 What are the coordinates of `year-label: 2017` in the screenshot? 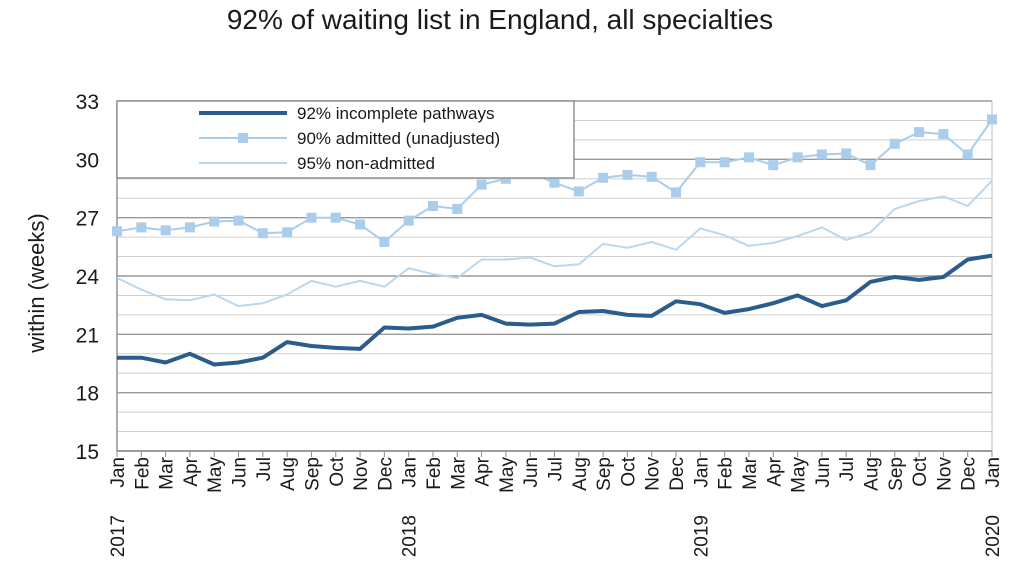 It's located at (118, 536).